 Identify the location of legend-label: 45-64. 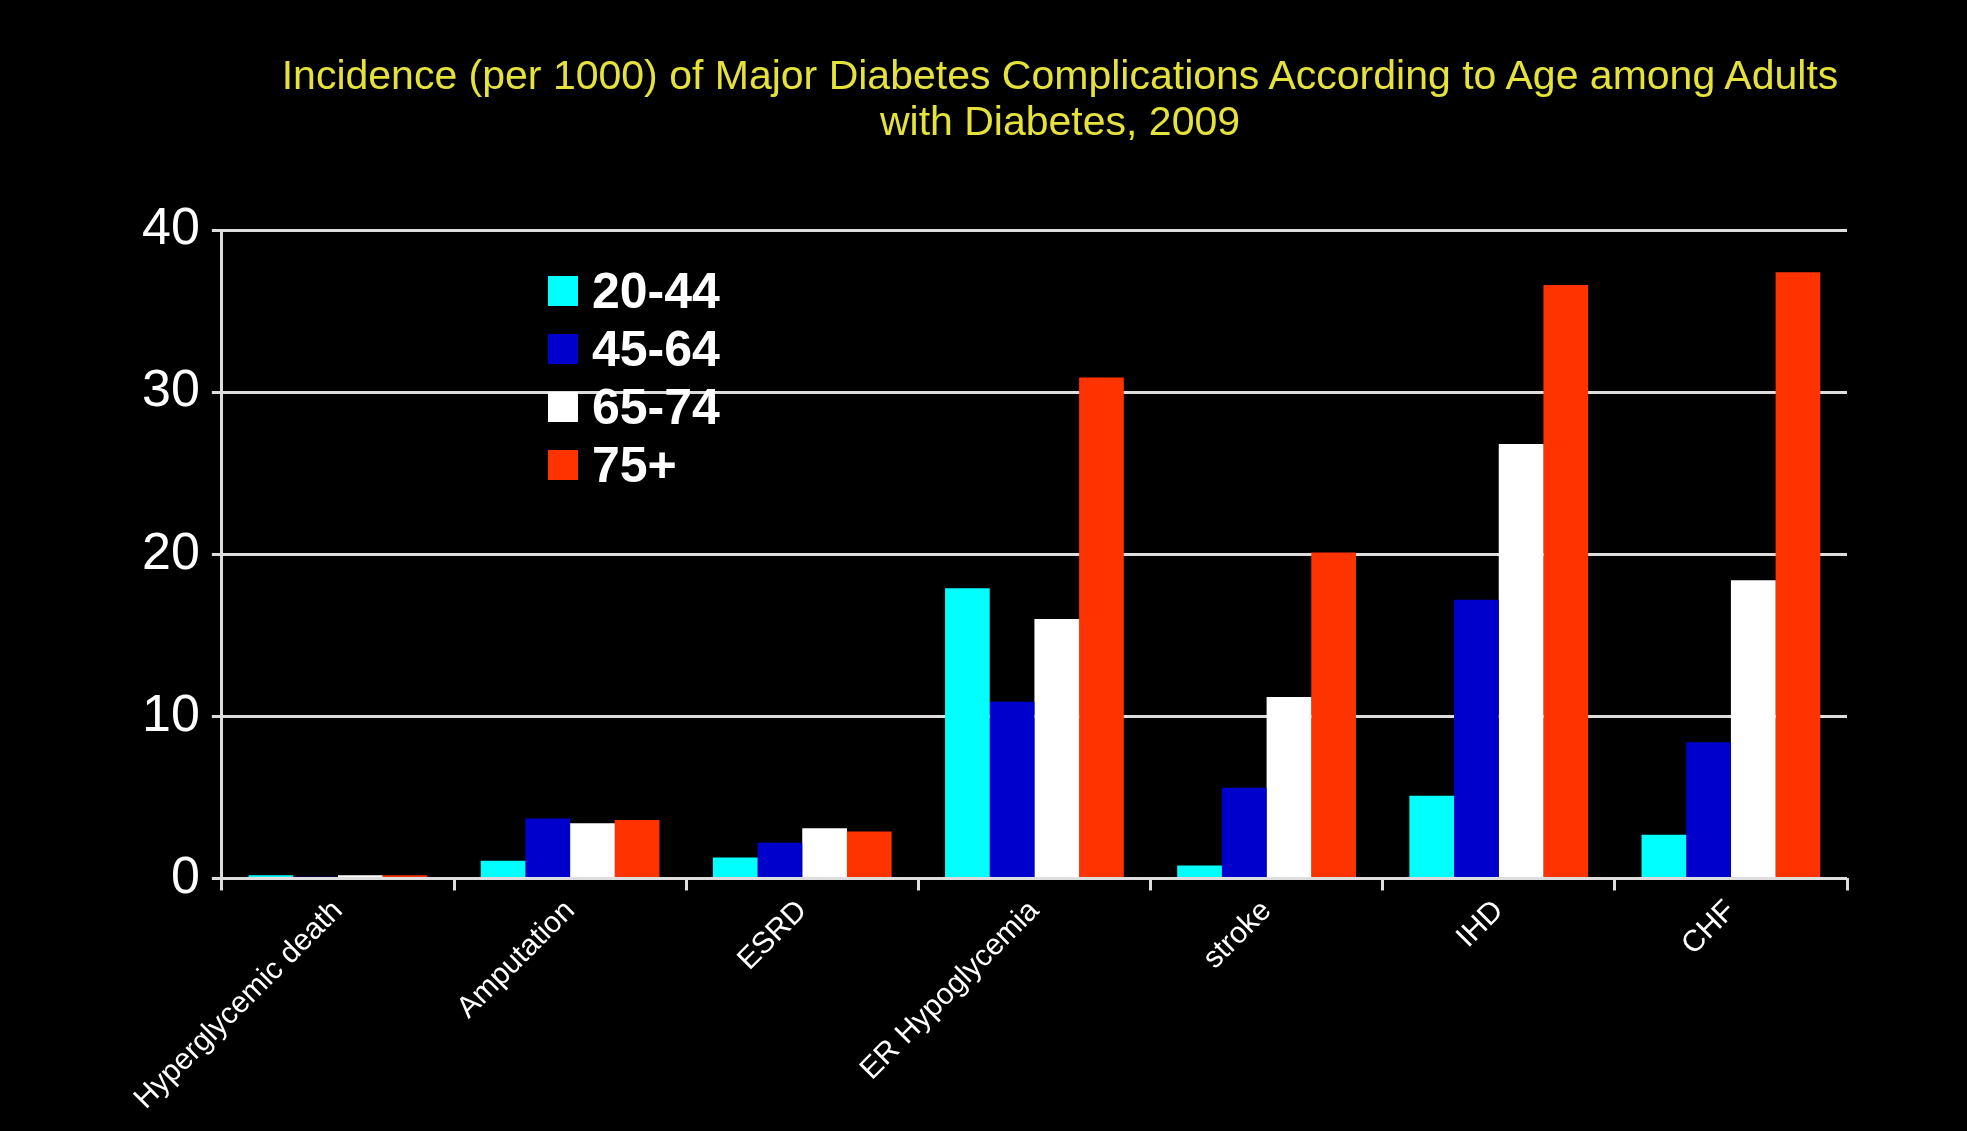
(656, 349).